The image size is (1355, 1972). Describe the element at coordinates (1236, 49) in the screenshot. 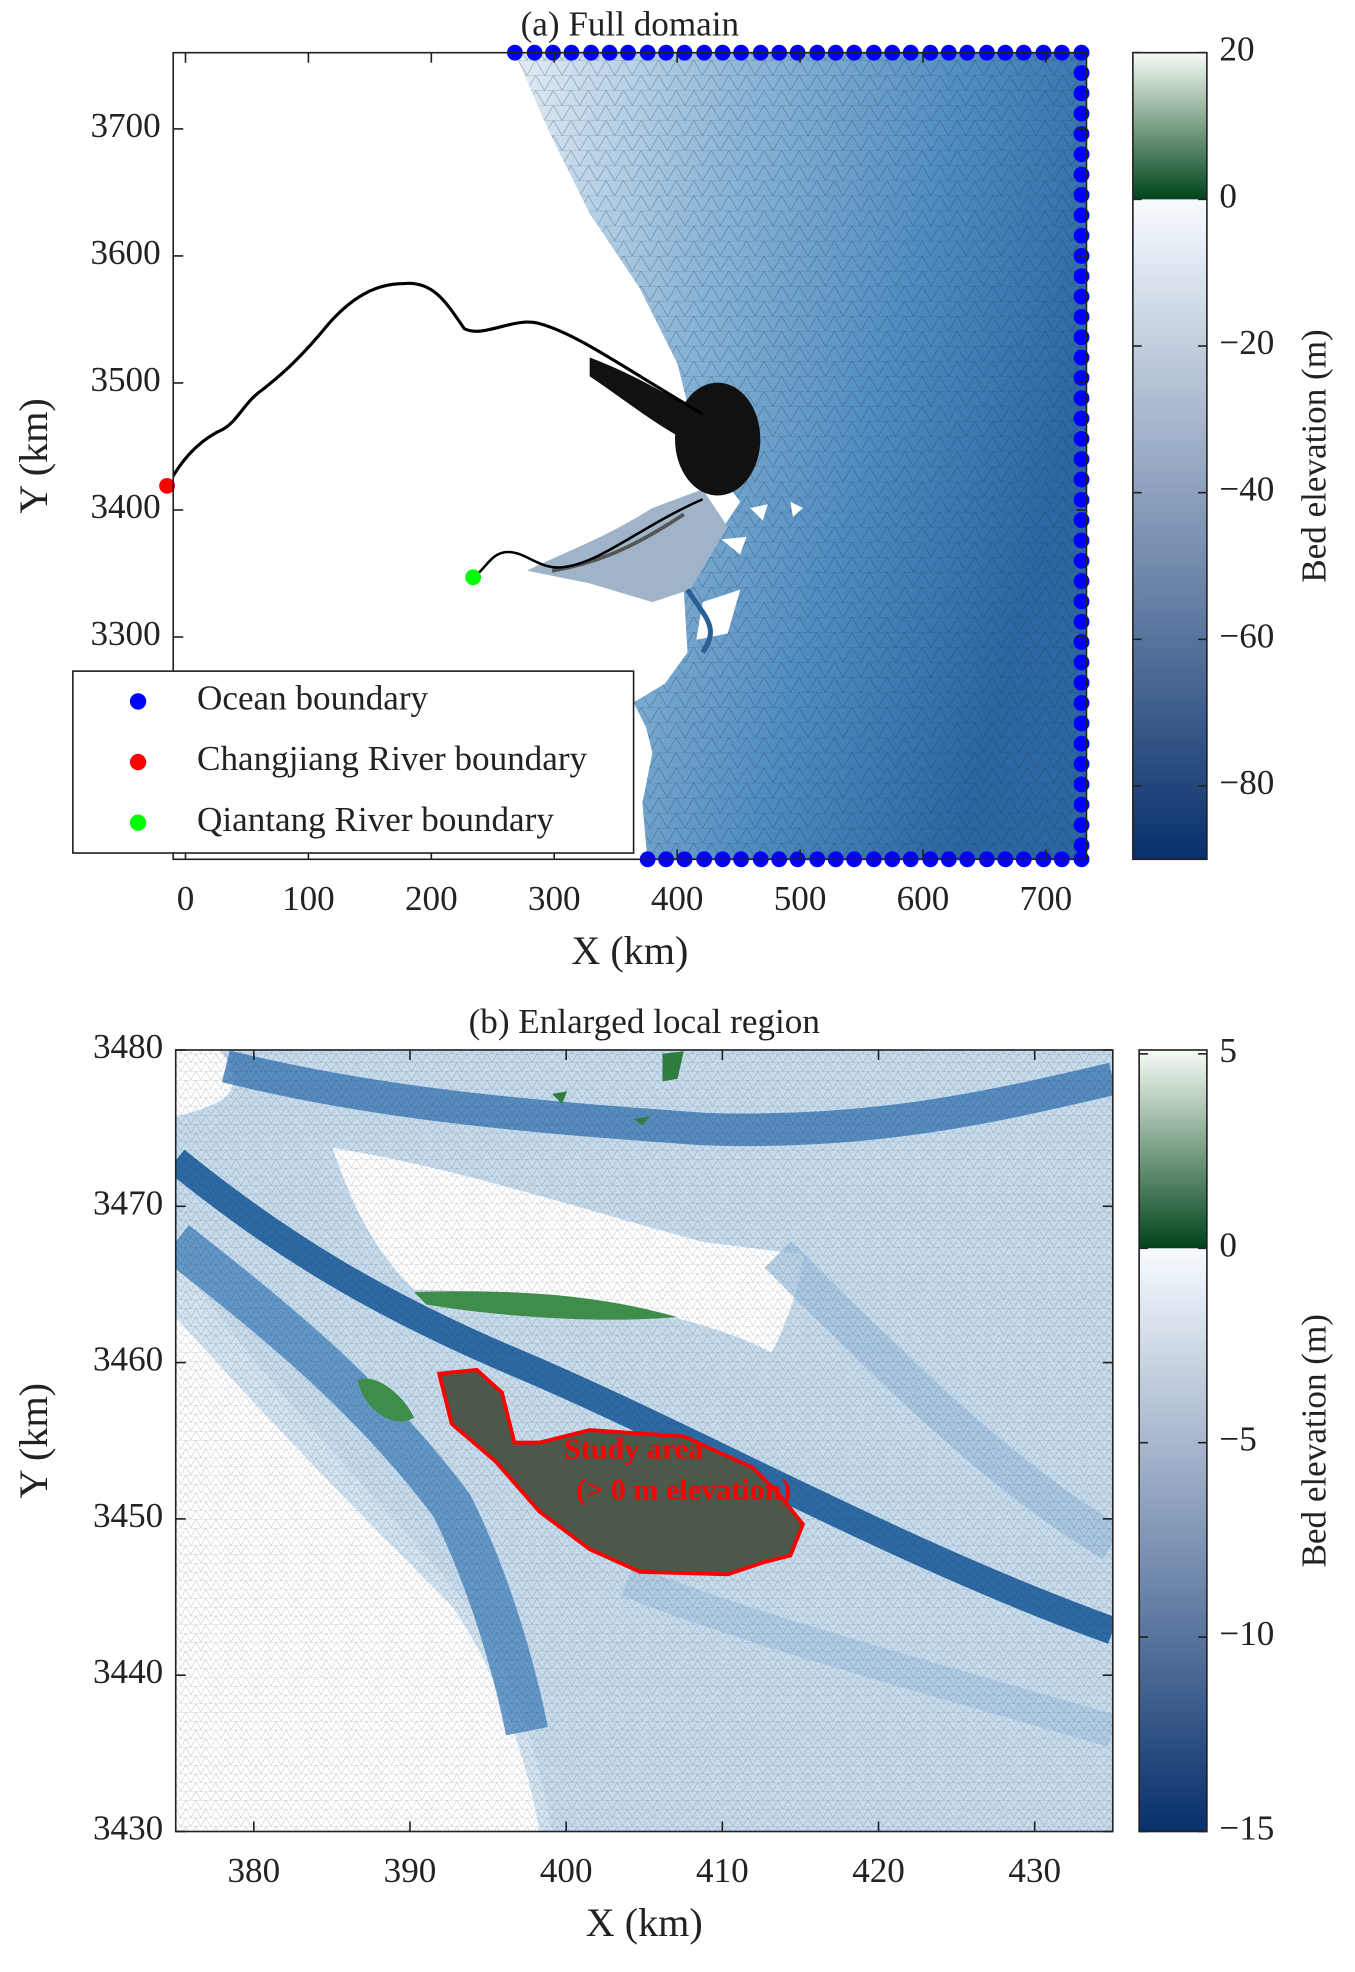

I see `colorbar-tick-label: 20` at that location.